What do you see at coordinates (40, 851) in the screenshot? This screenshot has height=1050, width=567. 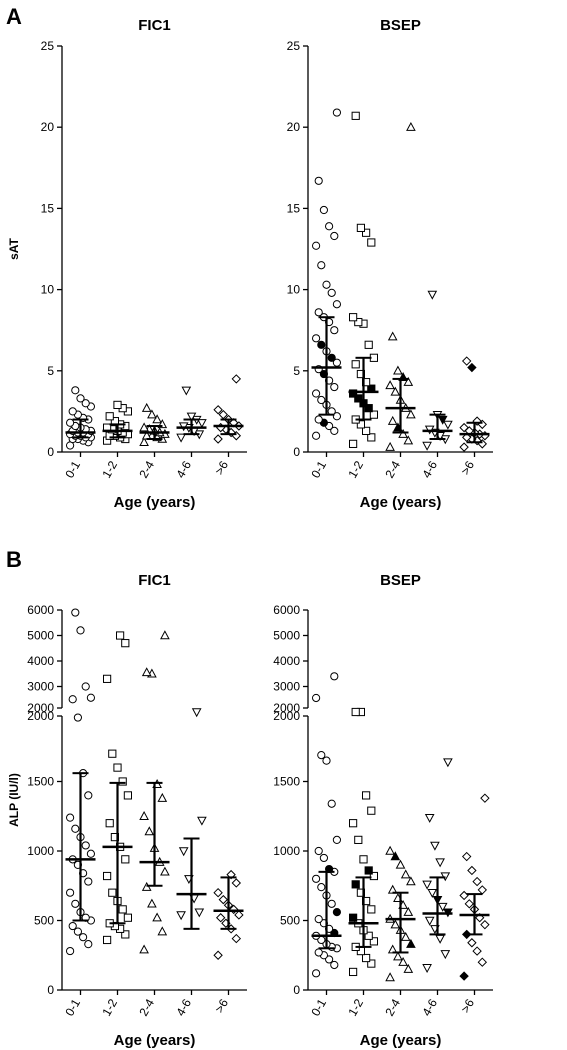 I see `y-tick-label: 1000` at bounding box center [40, 851].